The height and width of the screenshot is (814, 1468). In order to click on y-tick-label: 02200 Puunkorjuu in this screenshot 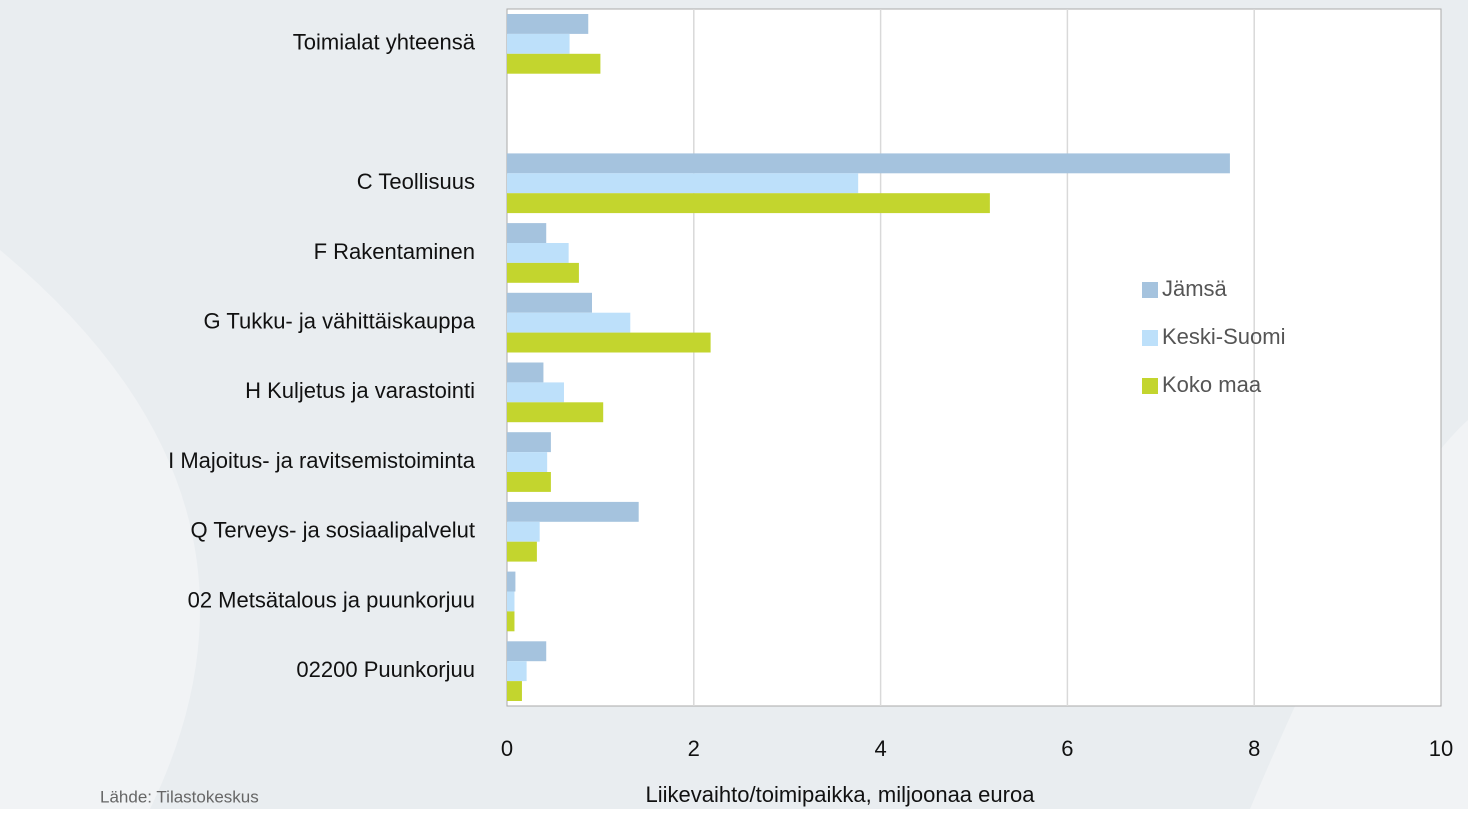, I will do `click(385, 669)`.